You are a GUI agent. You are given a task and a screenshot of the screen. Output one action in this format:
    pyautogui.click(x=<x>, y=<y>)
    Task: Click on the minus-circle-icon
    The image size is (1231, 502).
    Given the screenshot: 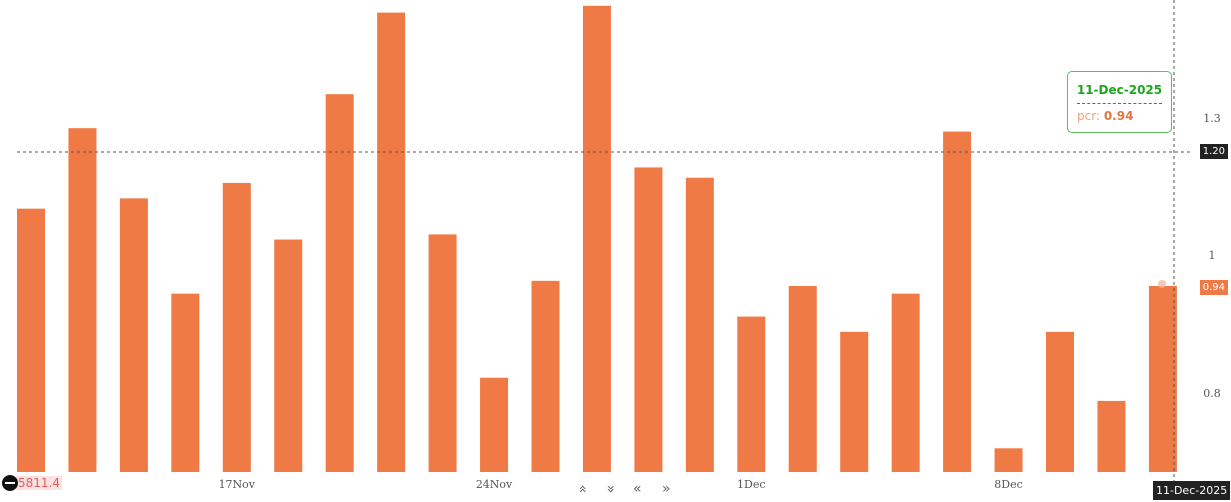 What is the action you would take?
    pyautogui.click(x=10, y=483)
    